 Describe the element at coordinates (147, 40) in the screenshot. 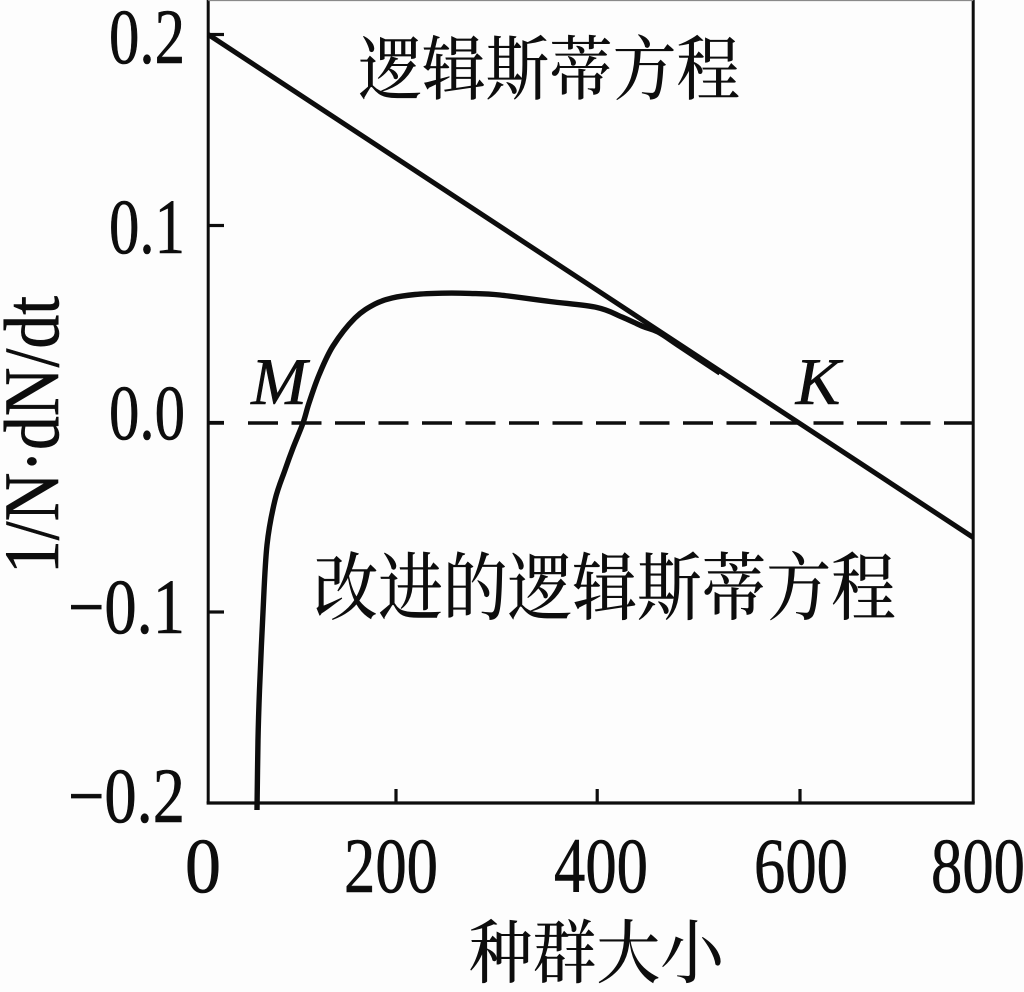

I see `svg-text: 0.2` at that location.